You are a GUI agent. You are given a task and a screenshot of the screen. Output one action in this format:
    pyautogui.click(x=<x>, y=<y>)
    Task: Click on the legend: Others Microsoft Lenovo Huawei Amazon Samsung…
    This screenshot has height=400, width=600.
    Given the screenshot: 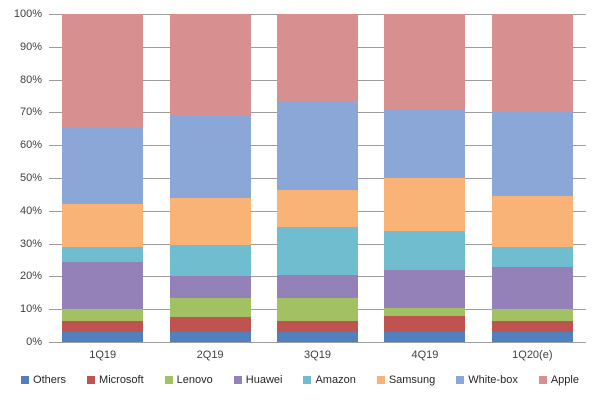 What is the action you would take?
    pyautogui.click(x=300, y=380)
    